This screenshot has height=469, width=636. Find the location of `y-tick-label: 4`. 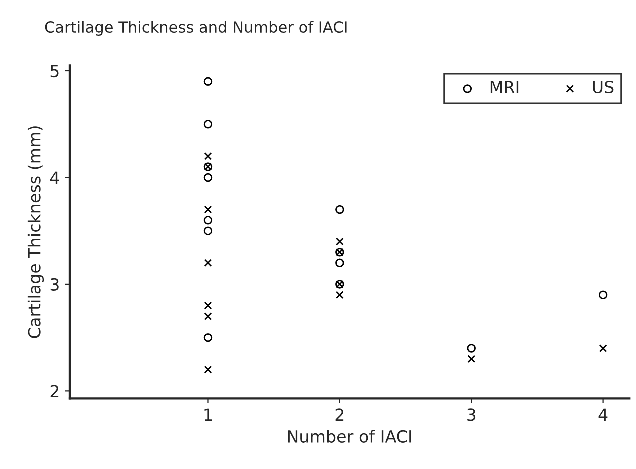

y-tick-label: 4 is located at coordinates (55, 178).